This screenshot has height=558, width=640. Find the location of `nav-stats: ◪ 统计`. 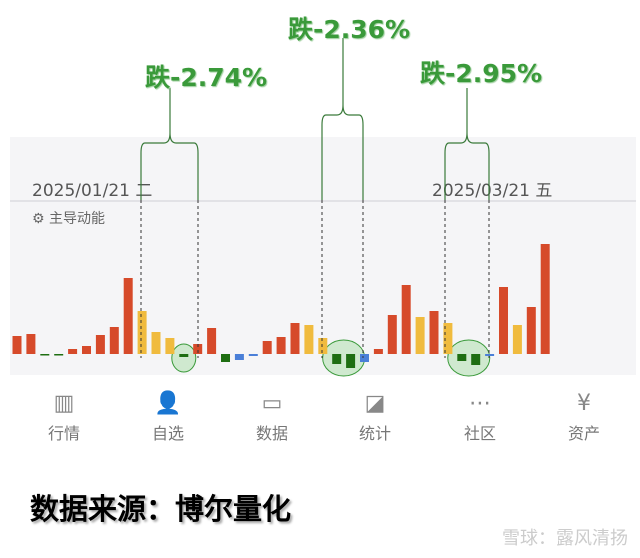

nav-stats: ◪ 统计 is located at coordinates (375, 416).